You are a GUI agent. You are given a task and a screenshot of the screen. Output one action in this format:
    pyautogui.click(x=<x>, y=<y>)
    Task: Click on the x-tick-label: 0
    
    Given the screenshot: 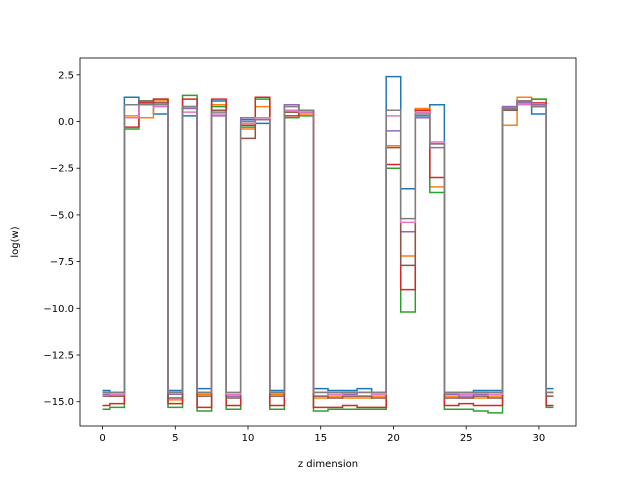 What is the action you would take?
    pyautogui.click(x=102, y=438)
    